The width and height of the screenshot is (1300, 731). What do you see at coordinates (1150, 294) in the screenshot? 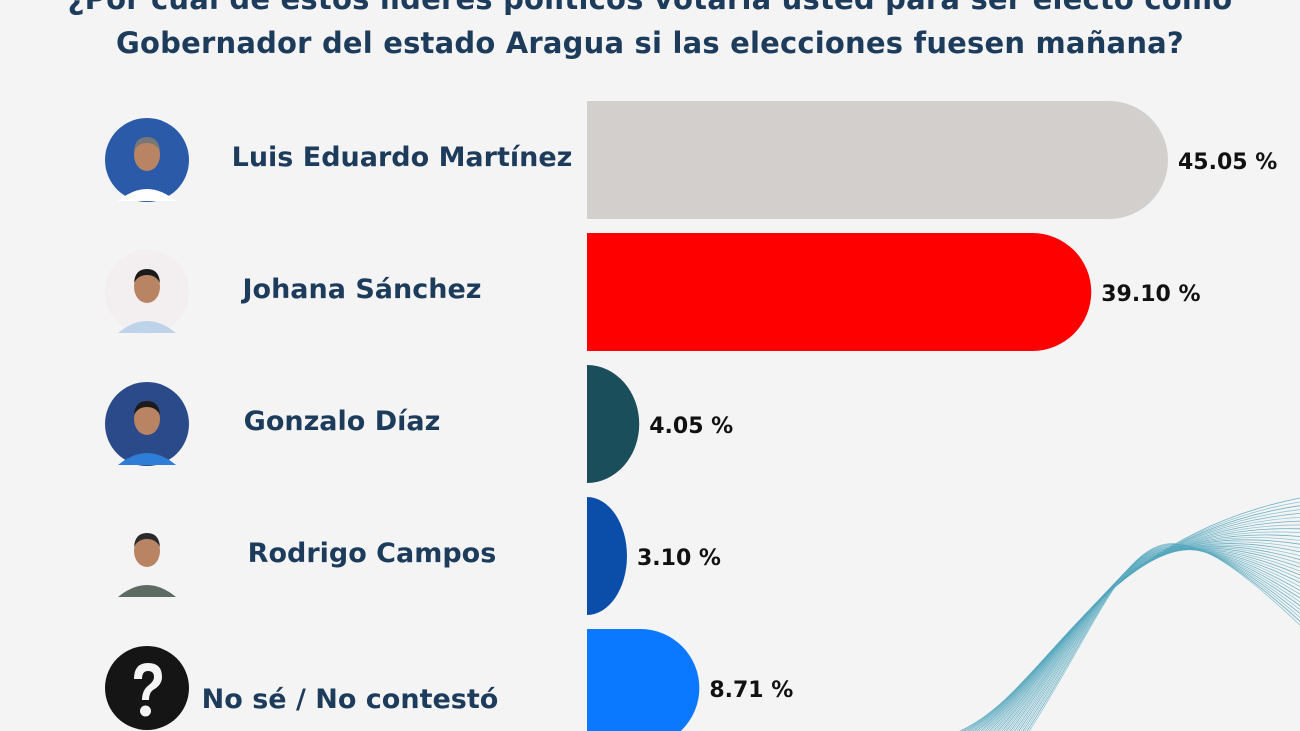
I see `bar-value-label: 39.10 %` at bounding box center [1150, 294].